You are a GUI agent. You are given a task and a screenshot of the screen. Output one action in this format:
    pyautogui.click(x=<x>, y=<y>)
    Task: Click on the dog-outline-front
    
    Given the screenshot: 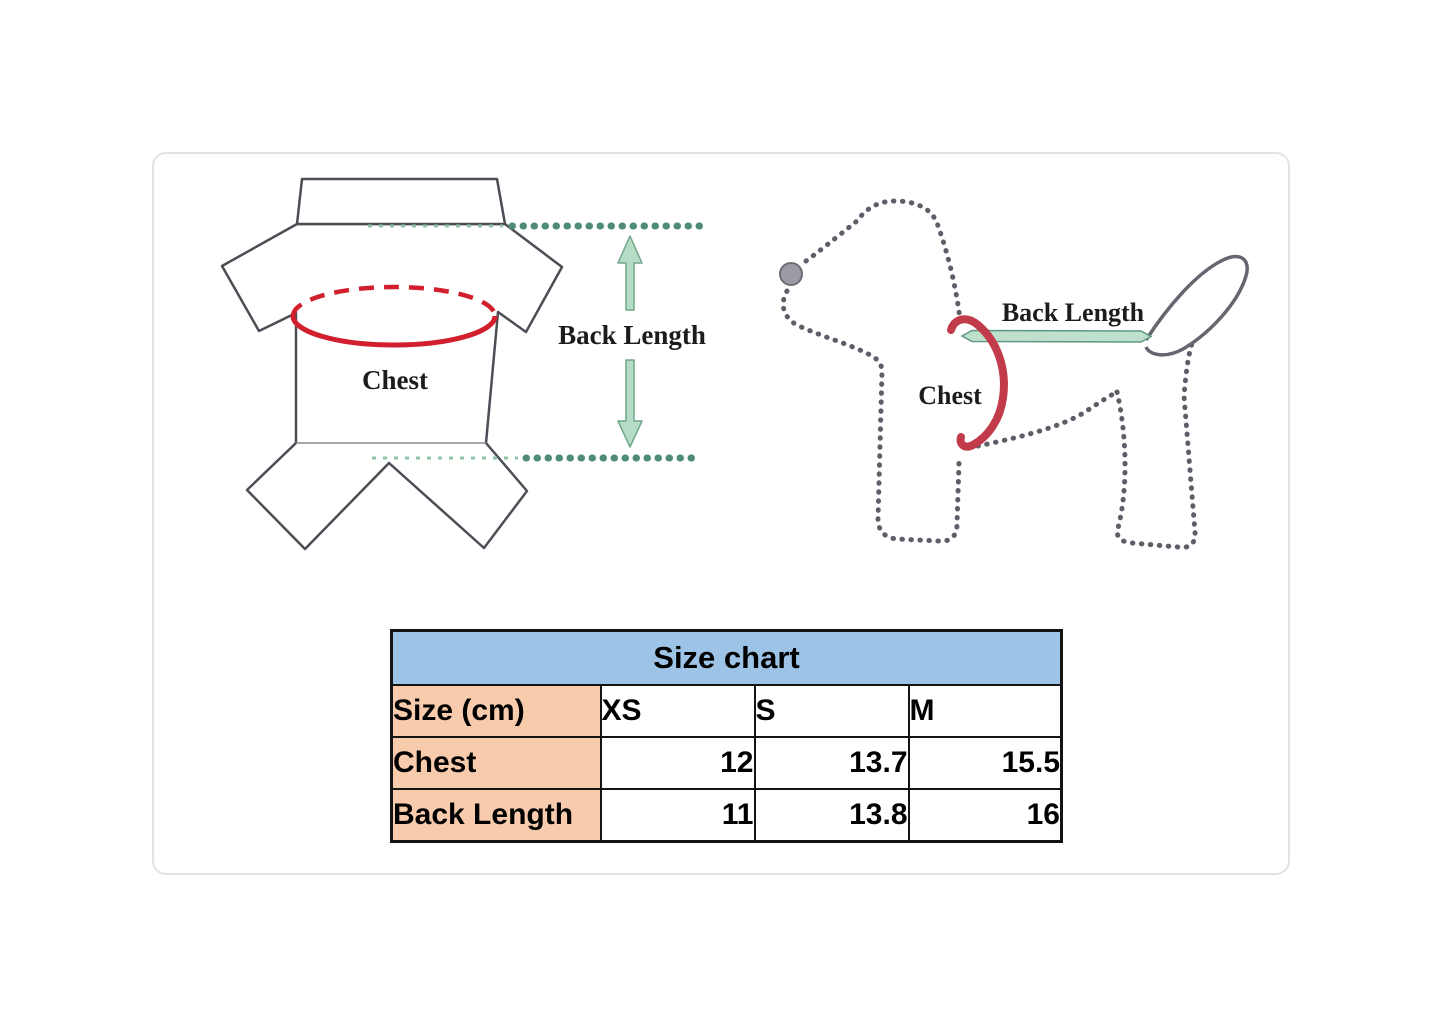 What is the action you would take?
    pyautogui.click(x=871, y=416)
    